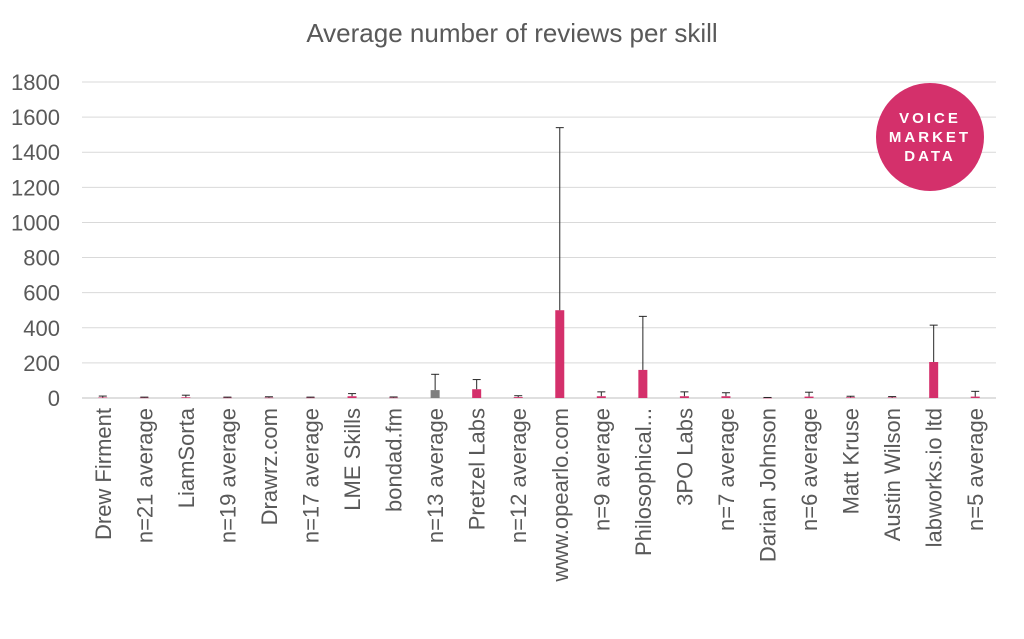 This screenshot has height=639, width=1024. Describe the element at coordinates (35, 82) in the screenshot. I see `y-tick-label: 1800` at that location.